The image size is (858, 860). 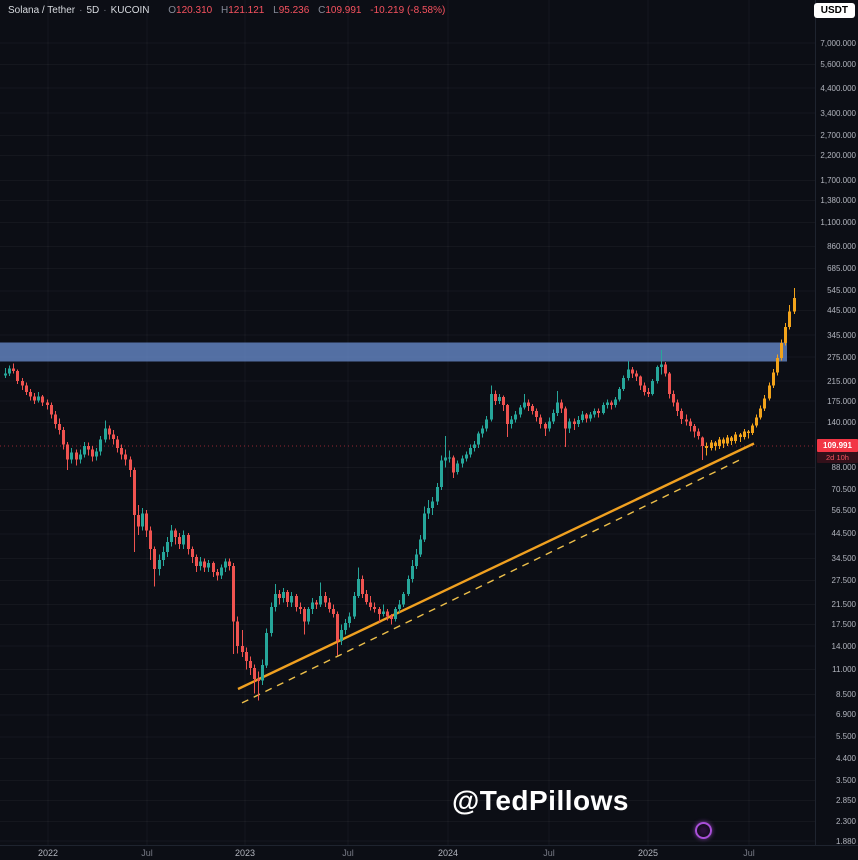 I want to click on interval-label: 5D, so click(x=93, y=10).